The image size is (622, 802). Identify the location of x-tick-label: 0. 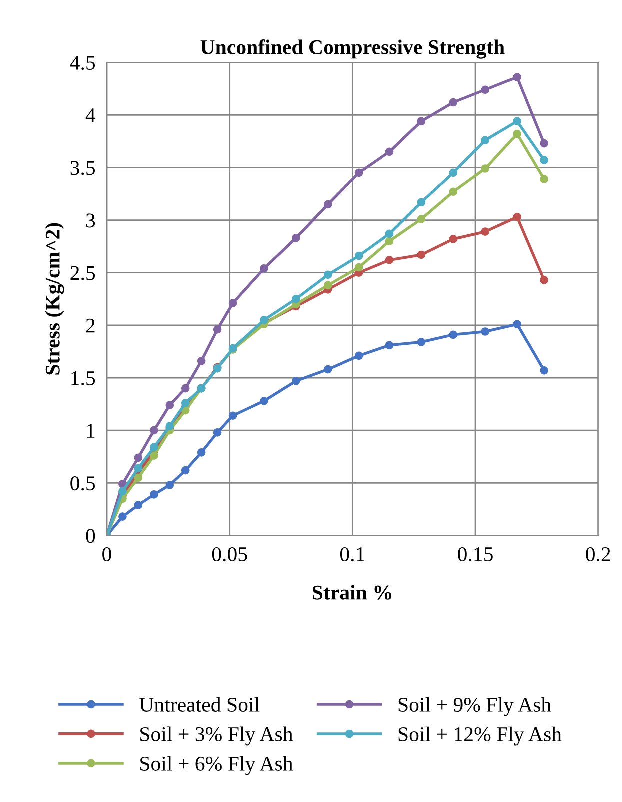
(107, 554).